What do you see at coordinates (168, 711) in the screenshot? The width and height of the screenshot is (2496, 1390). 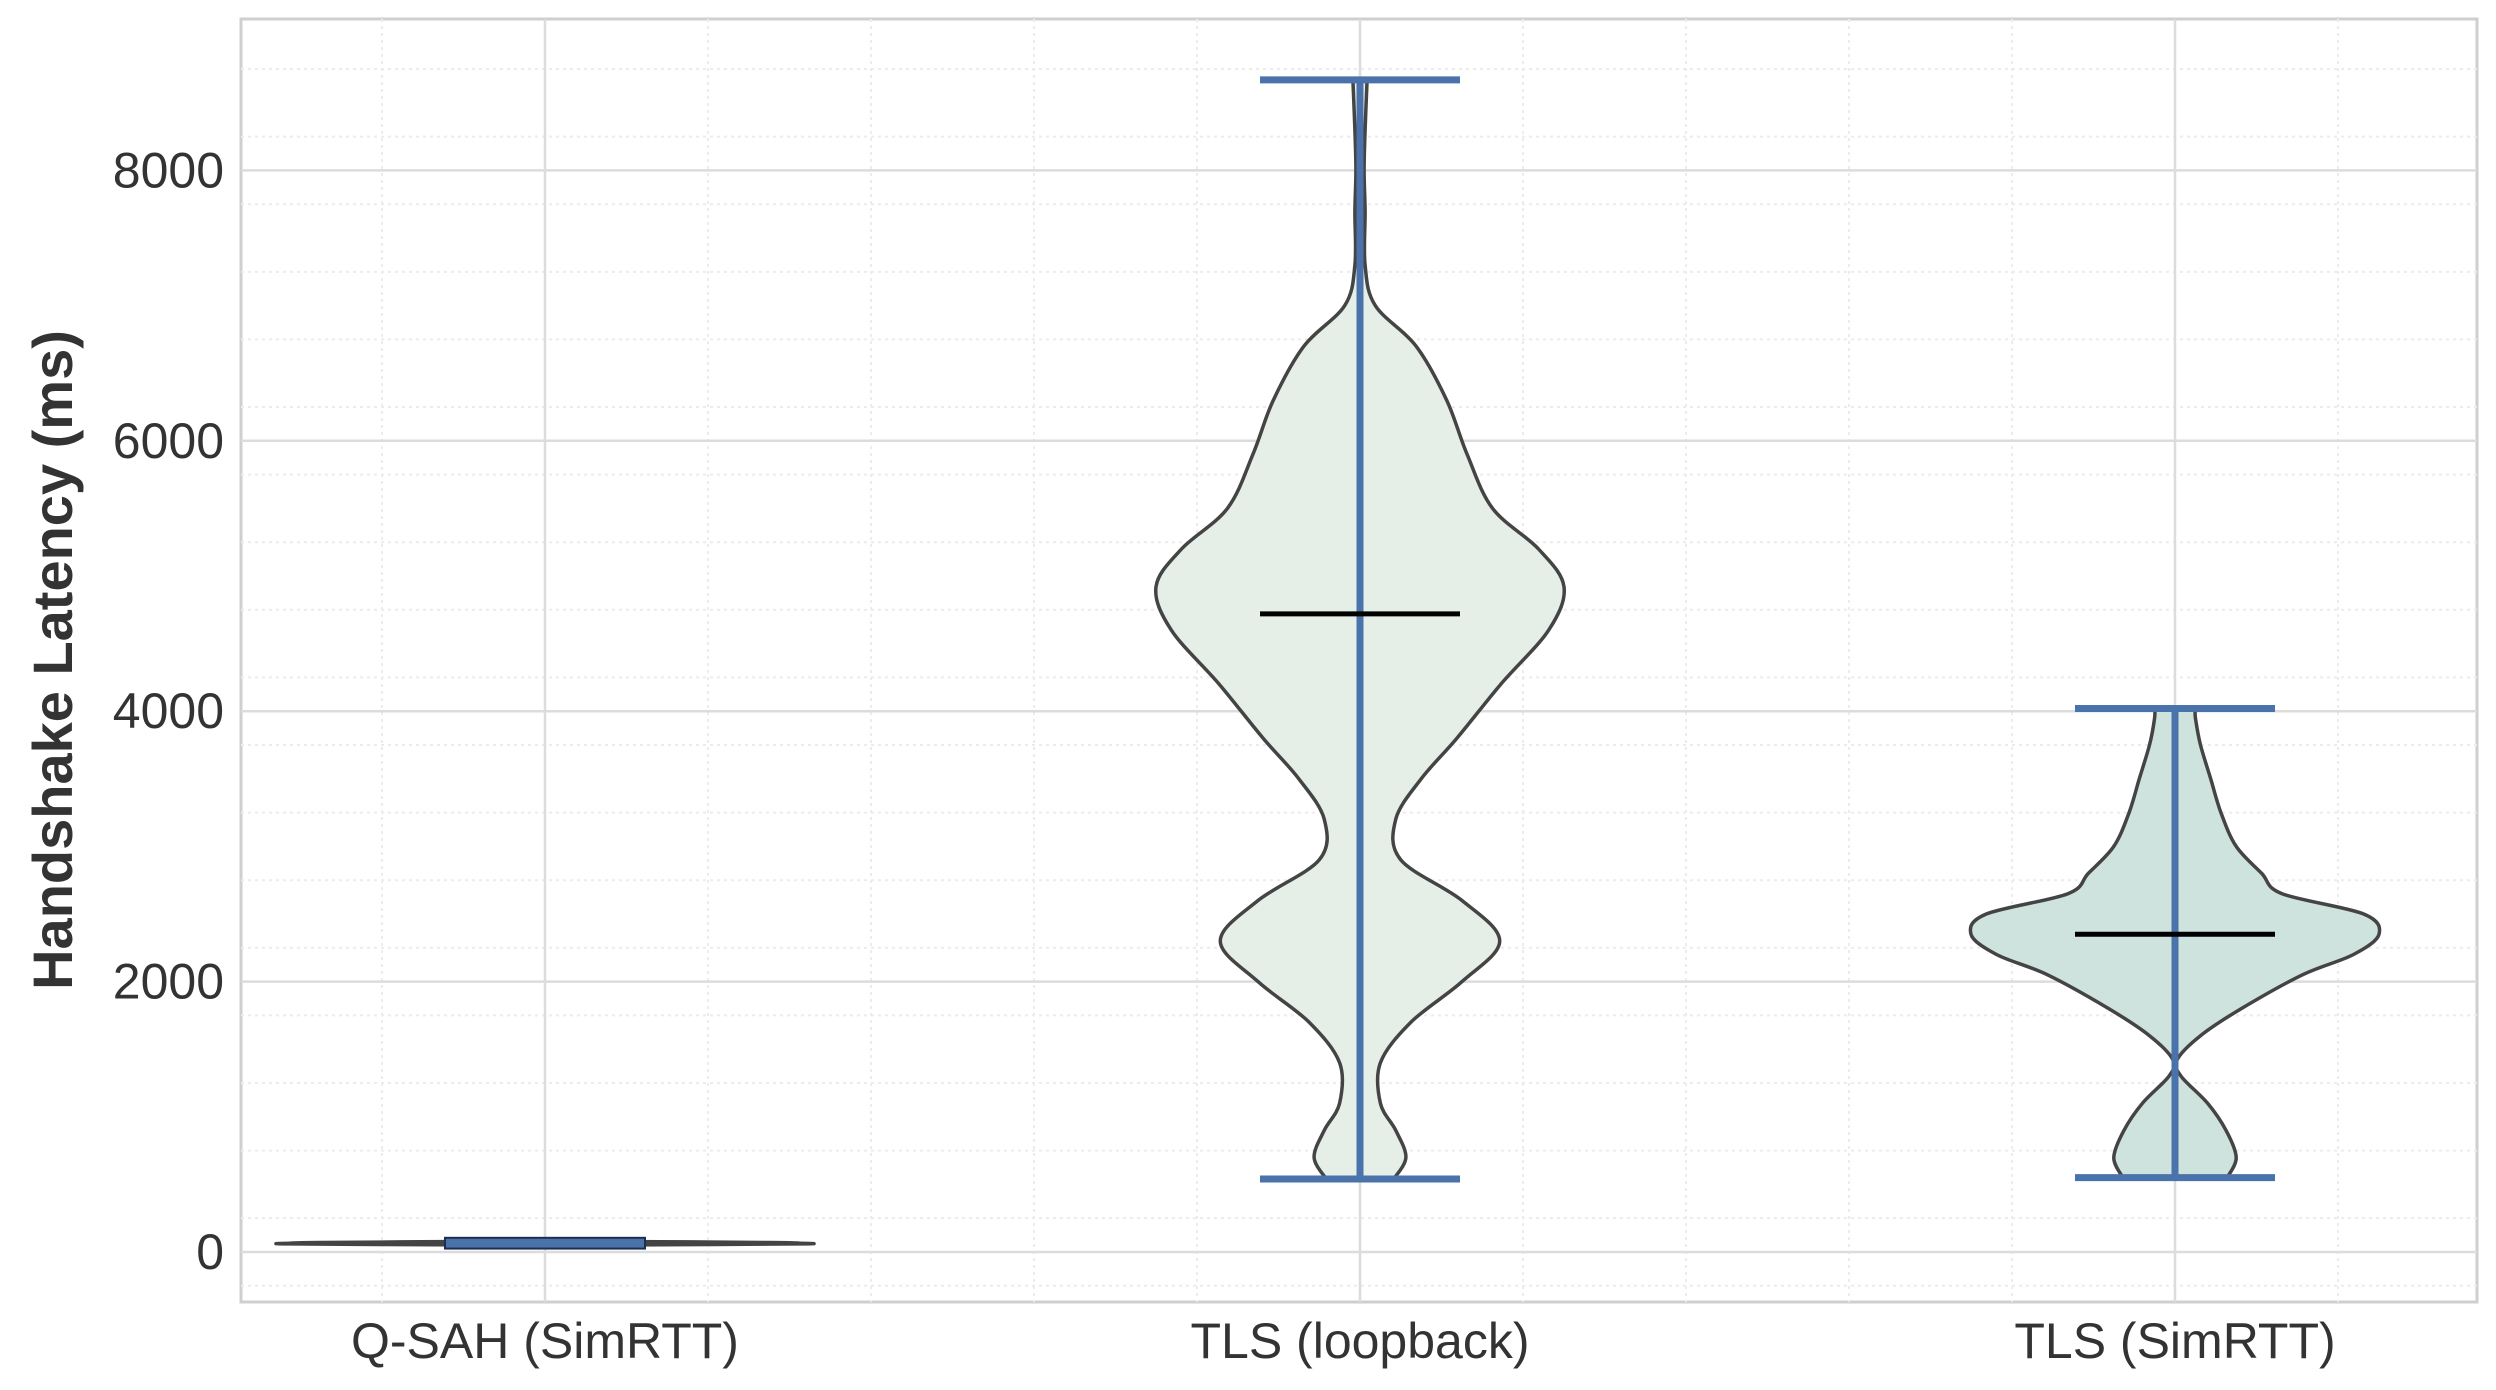 I see `y-tick-label: 4000` at bounding box center [168, 711].